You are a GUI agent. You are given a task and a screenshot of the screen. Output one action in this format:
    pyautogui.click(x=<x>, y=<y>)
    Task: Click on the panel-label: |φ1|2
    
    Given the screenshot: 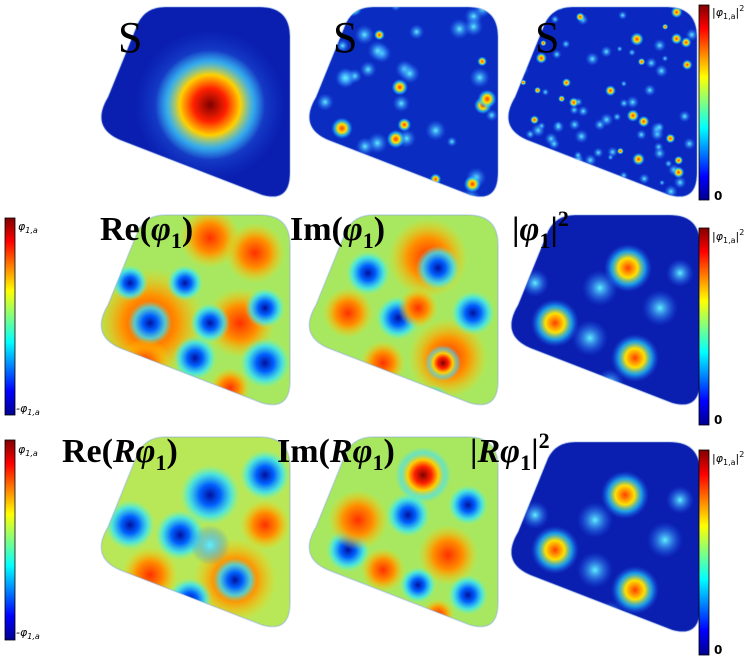 What is the action you would take?
    pyautogui.click(x=540, y=229)
    